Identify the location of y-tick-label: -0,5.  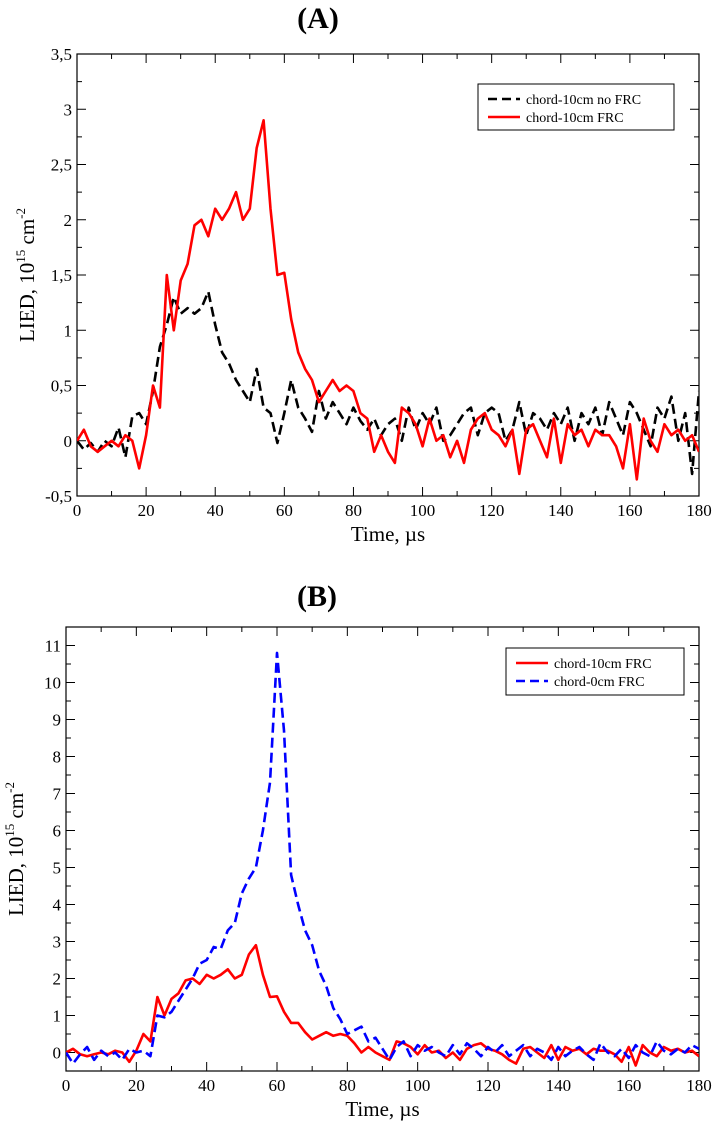
(58, 496).